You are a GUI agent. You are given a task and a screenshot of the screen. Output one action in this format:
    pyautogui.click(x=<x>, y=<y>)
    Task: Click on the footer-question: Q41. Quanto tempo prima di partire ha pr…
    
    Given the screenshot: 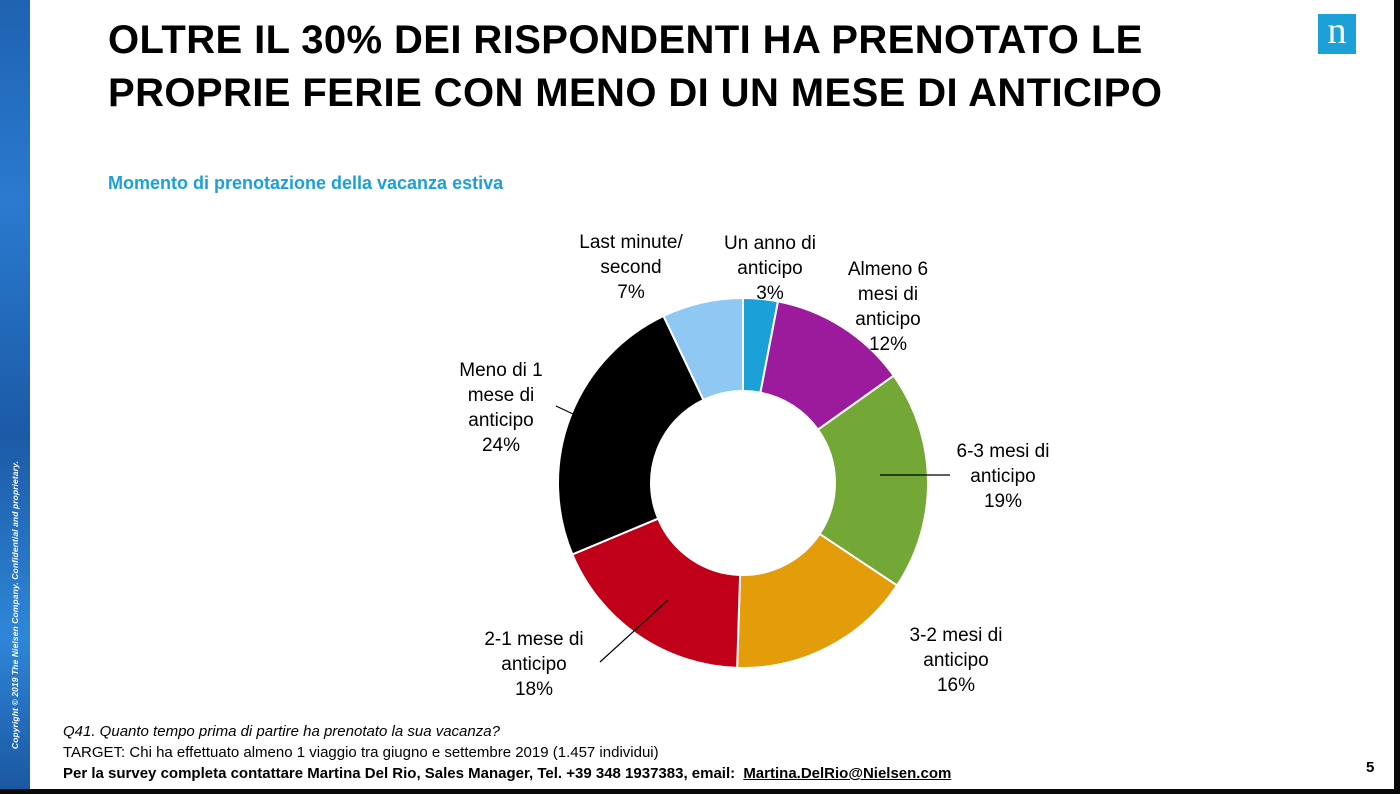 What is the action you would take?
    pyautogui.click(x=281, y=731)
    